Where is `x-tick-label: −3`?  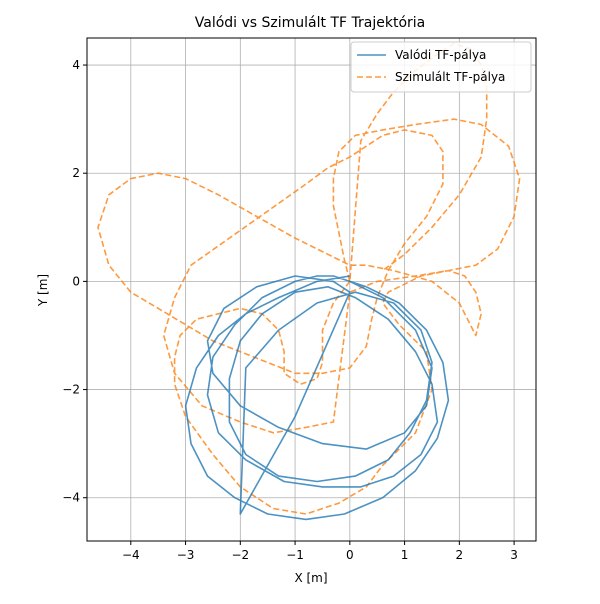 x-tick-label: −3 is located at coordinates (186, 555).